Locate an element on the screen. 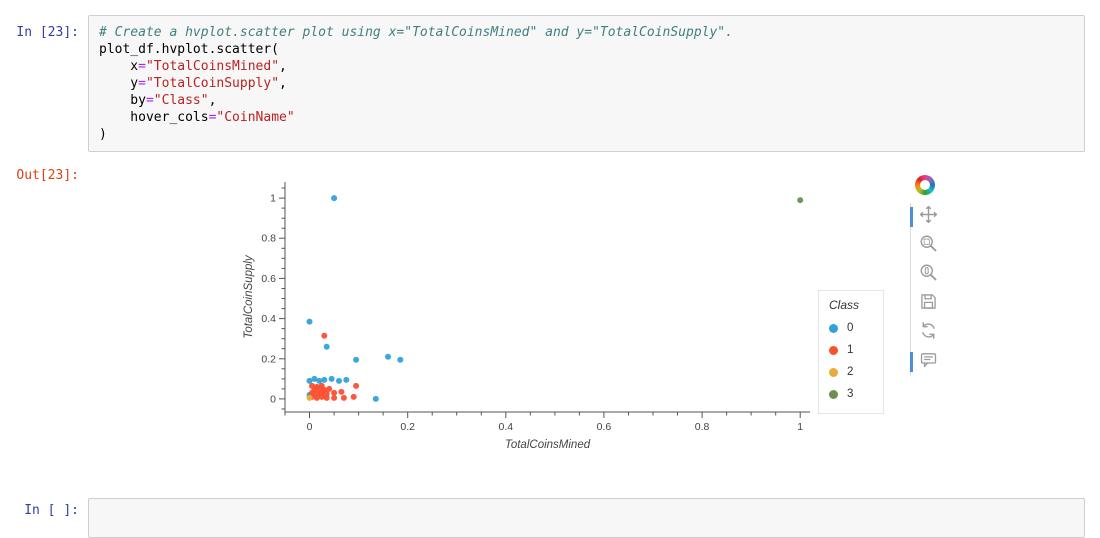 This screenshot has height=538, width=1100. reset-icon is located at coordinates (928, 333).